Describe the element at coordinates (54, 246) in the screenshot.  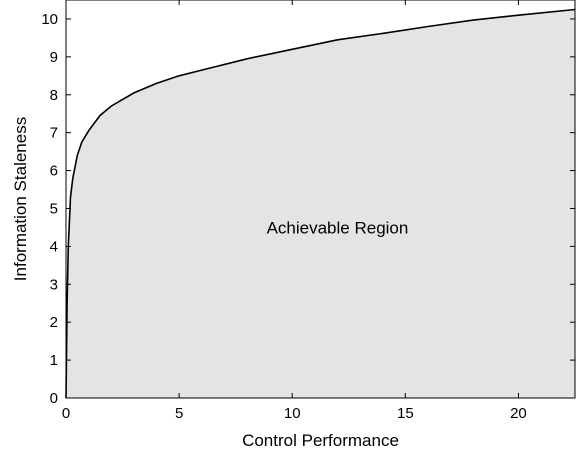
I see `y-tick-label: 4` at that location.